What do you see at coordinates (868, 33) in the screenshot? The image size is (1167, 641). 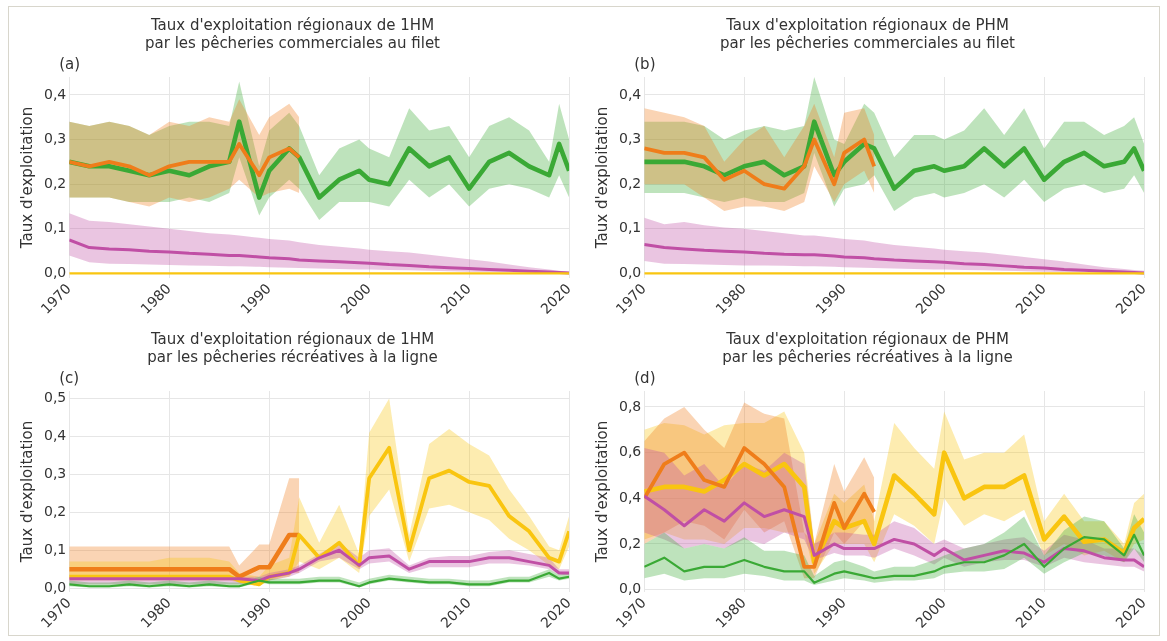 I see `chart-title: Taux d'exploitation régionaux de PHM par les pêcheries commerciales au filet` at bounding box center [868, 33].